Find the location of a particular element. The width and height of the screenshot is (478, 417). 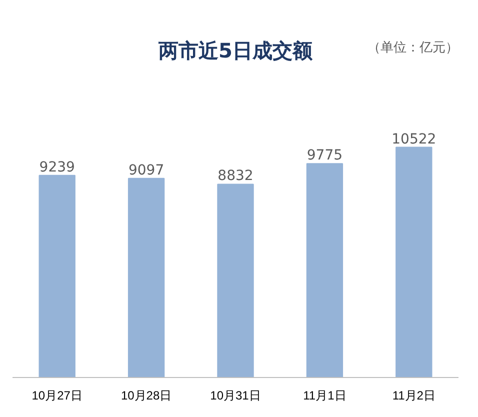

x-tick-label: 11月2日 is located at coordinates (414, 395).